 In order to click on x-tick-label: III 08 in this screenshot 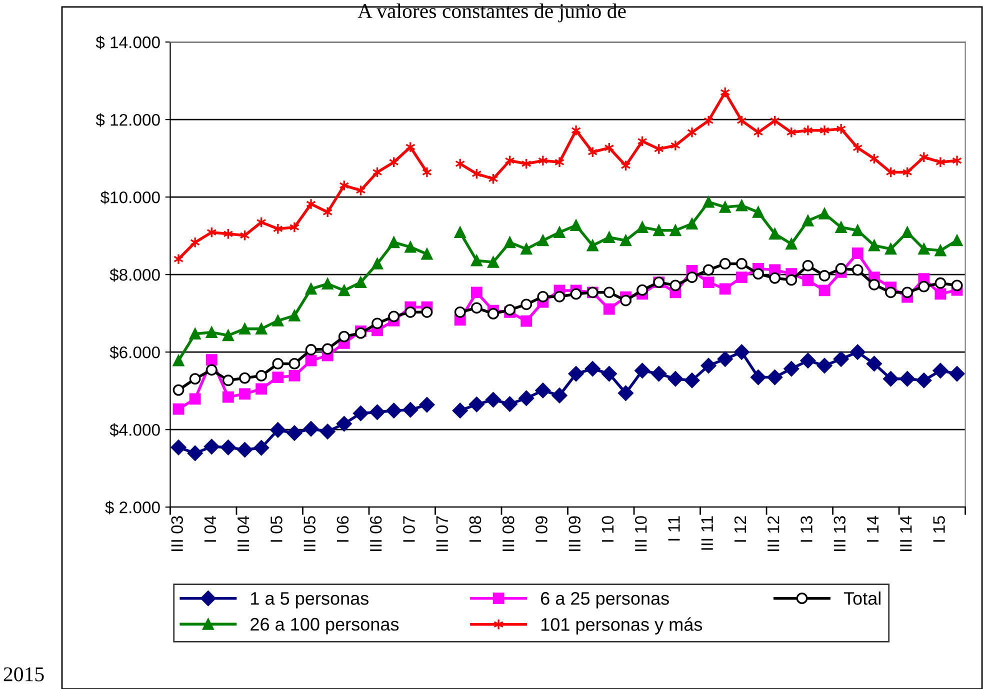, I will do `click(508, 533)`.